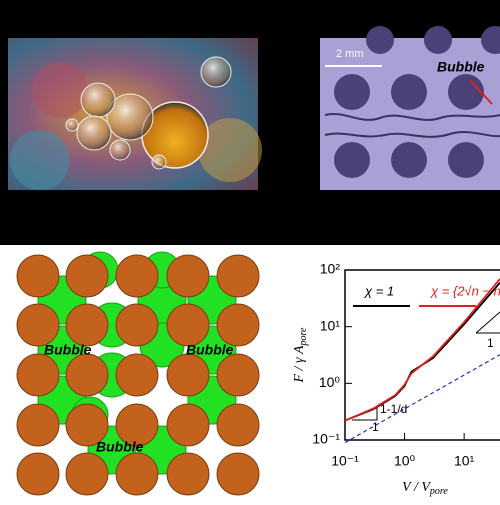 The height and width of the screenshot is (505, 500). I want to click on x-axis-label-sub: pore, so click(439, 491).